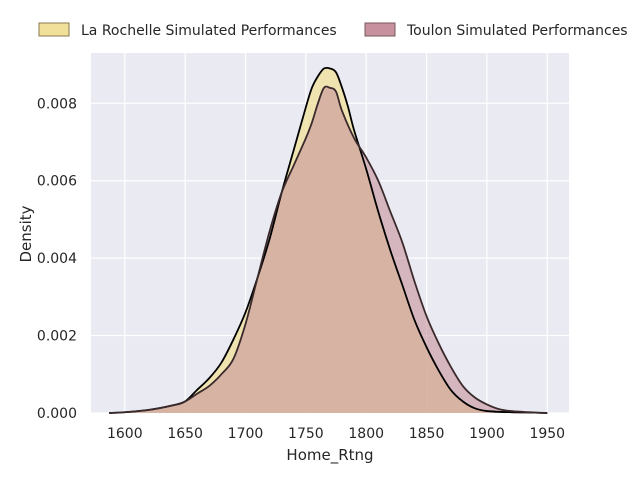 This screenshot has height=480, width=640. What do you see at coordinates (487, 434) in the screenshot?
I see `x-tick-label: 1900` at bounding box center [487, 434].